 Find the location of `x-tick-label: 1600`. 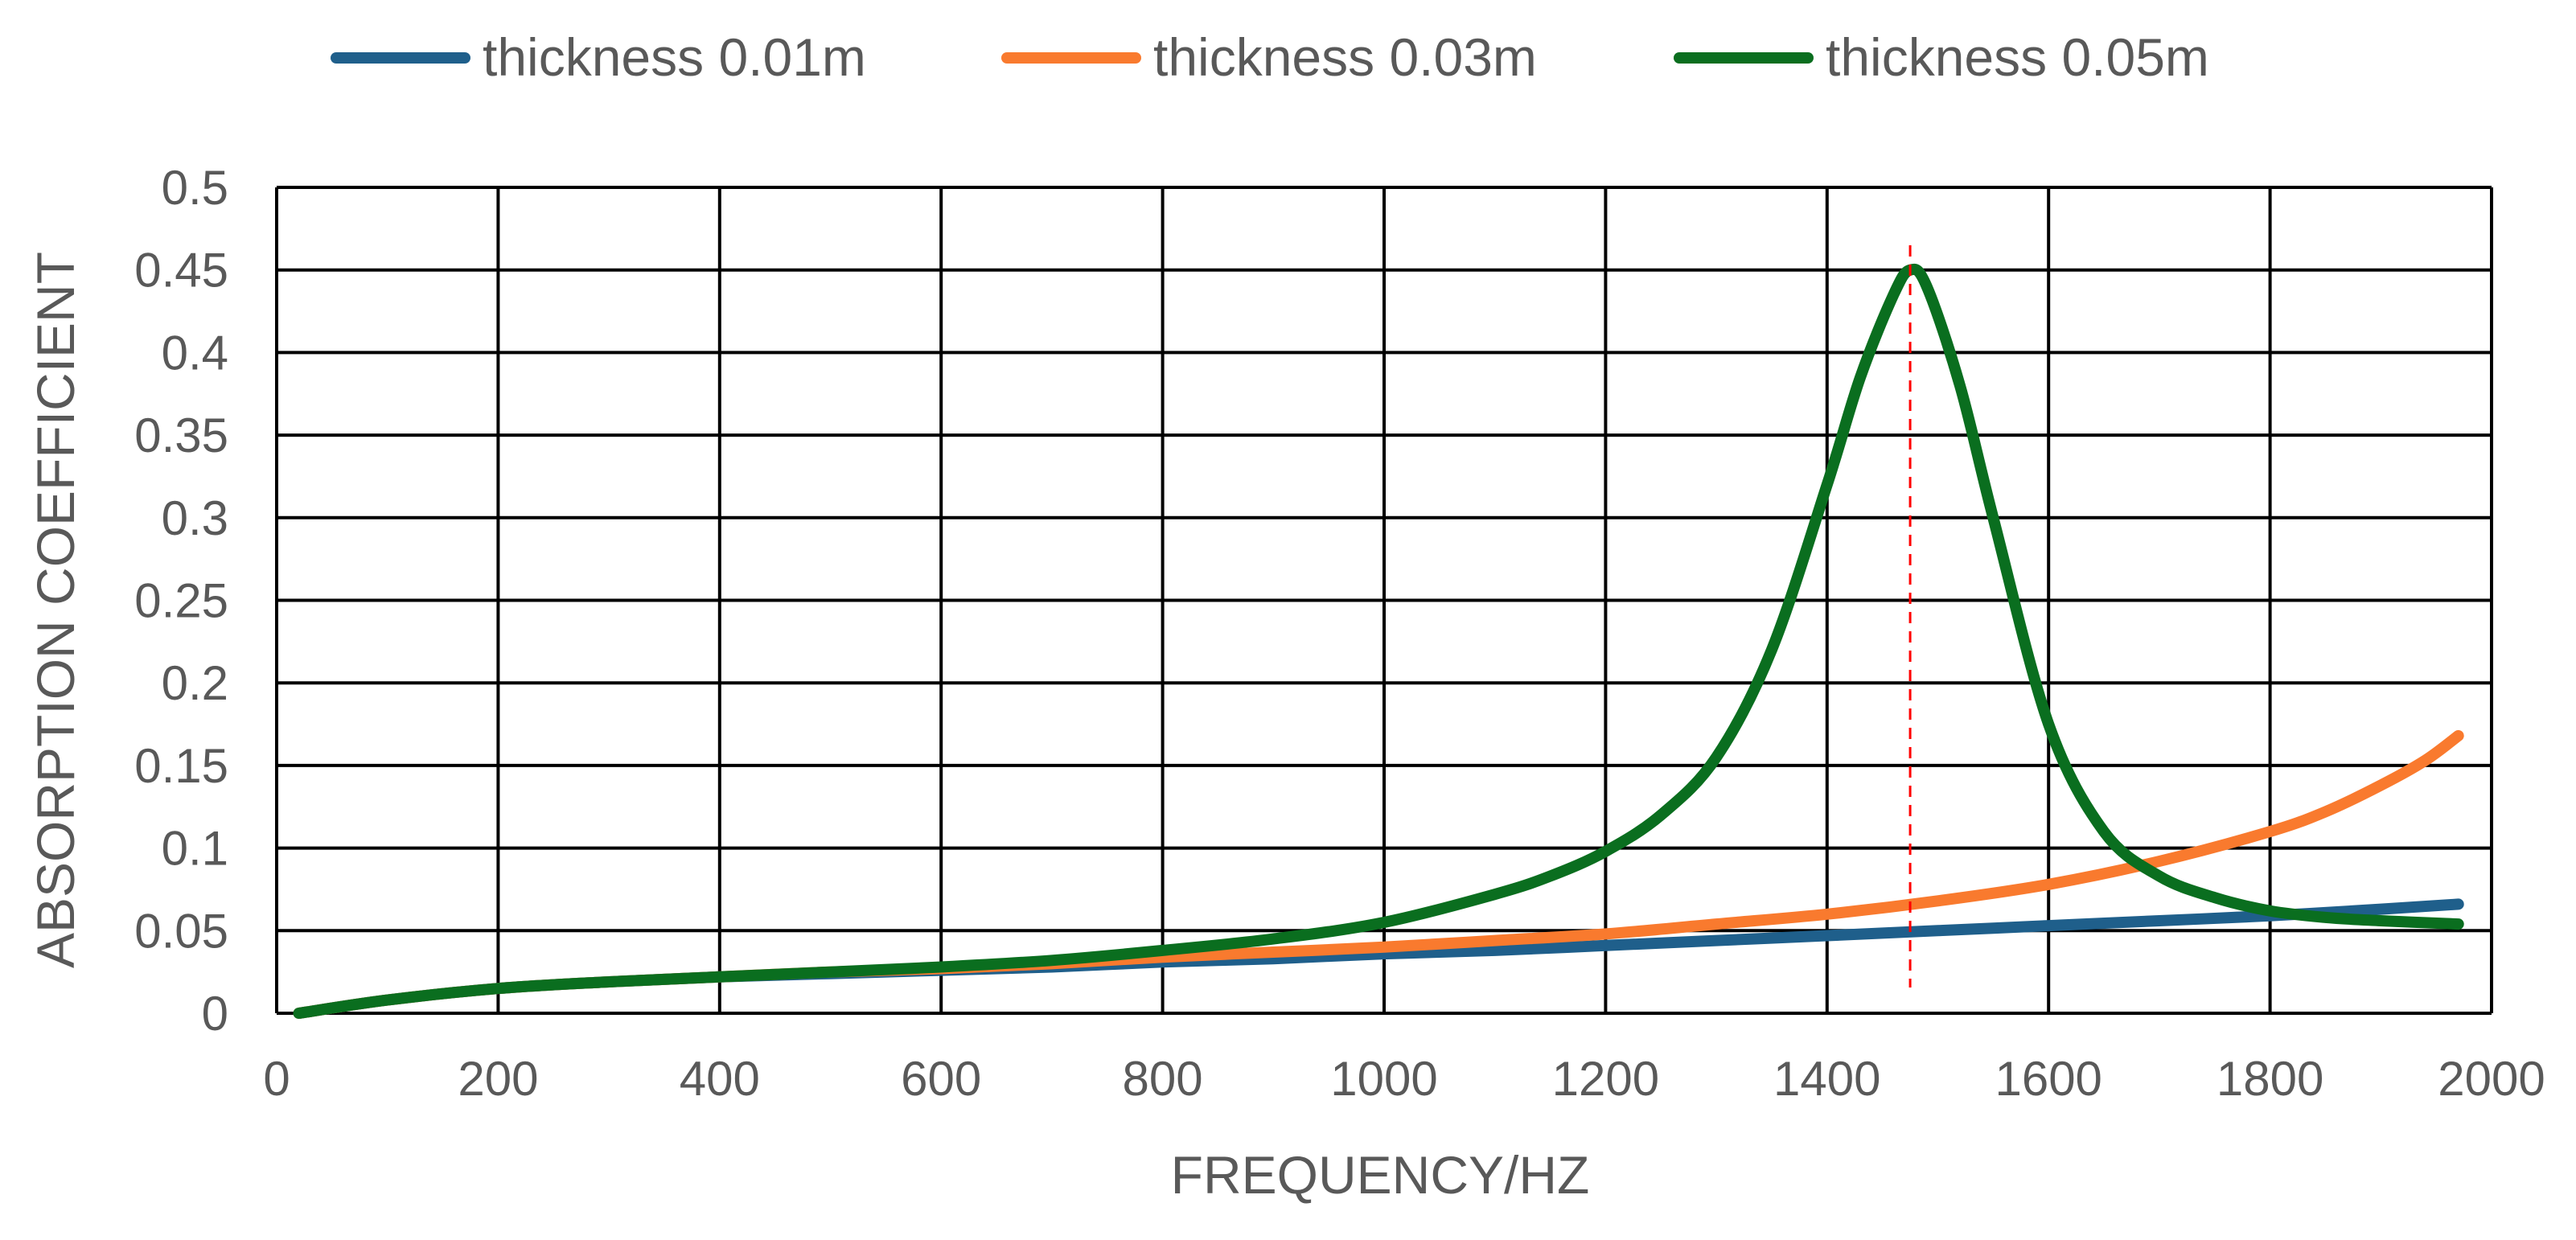

x-tick-label: 1600 is located at coordinates (2048, 1079).